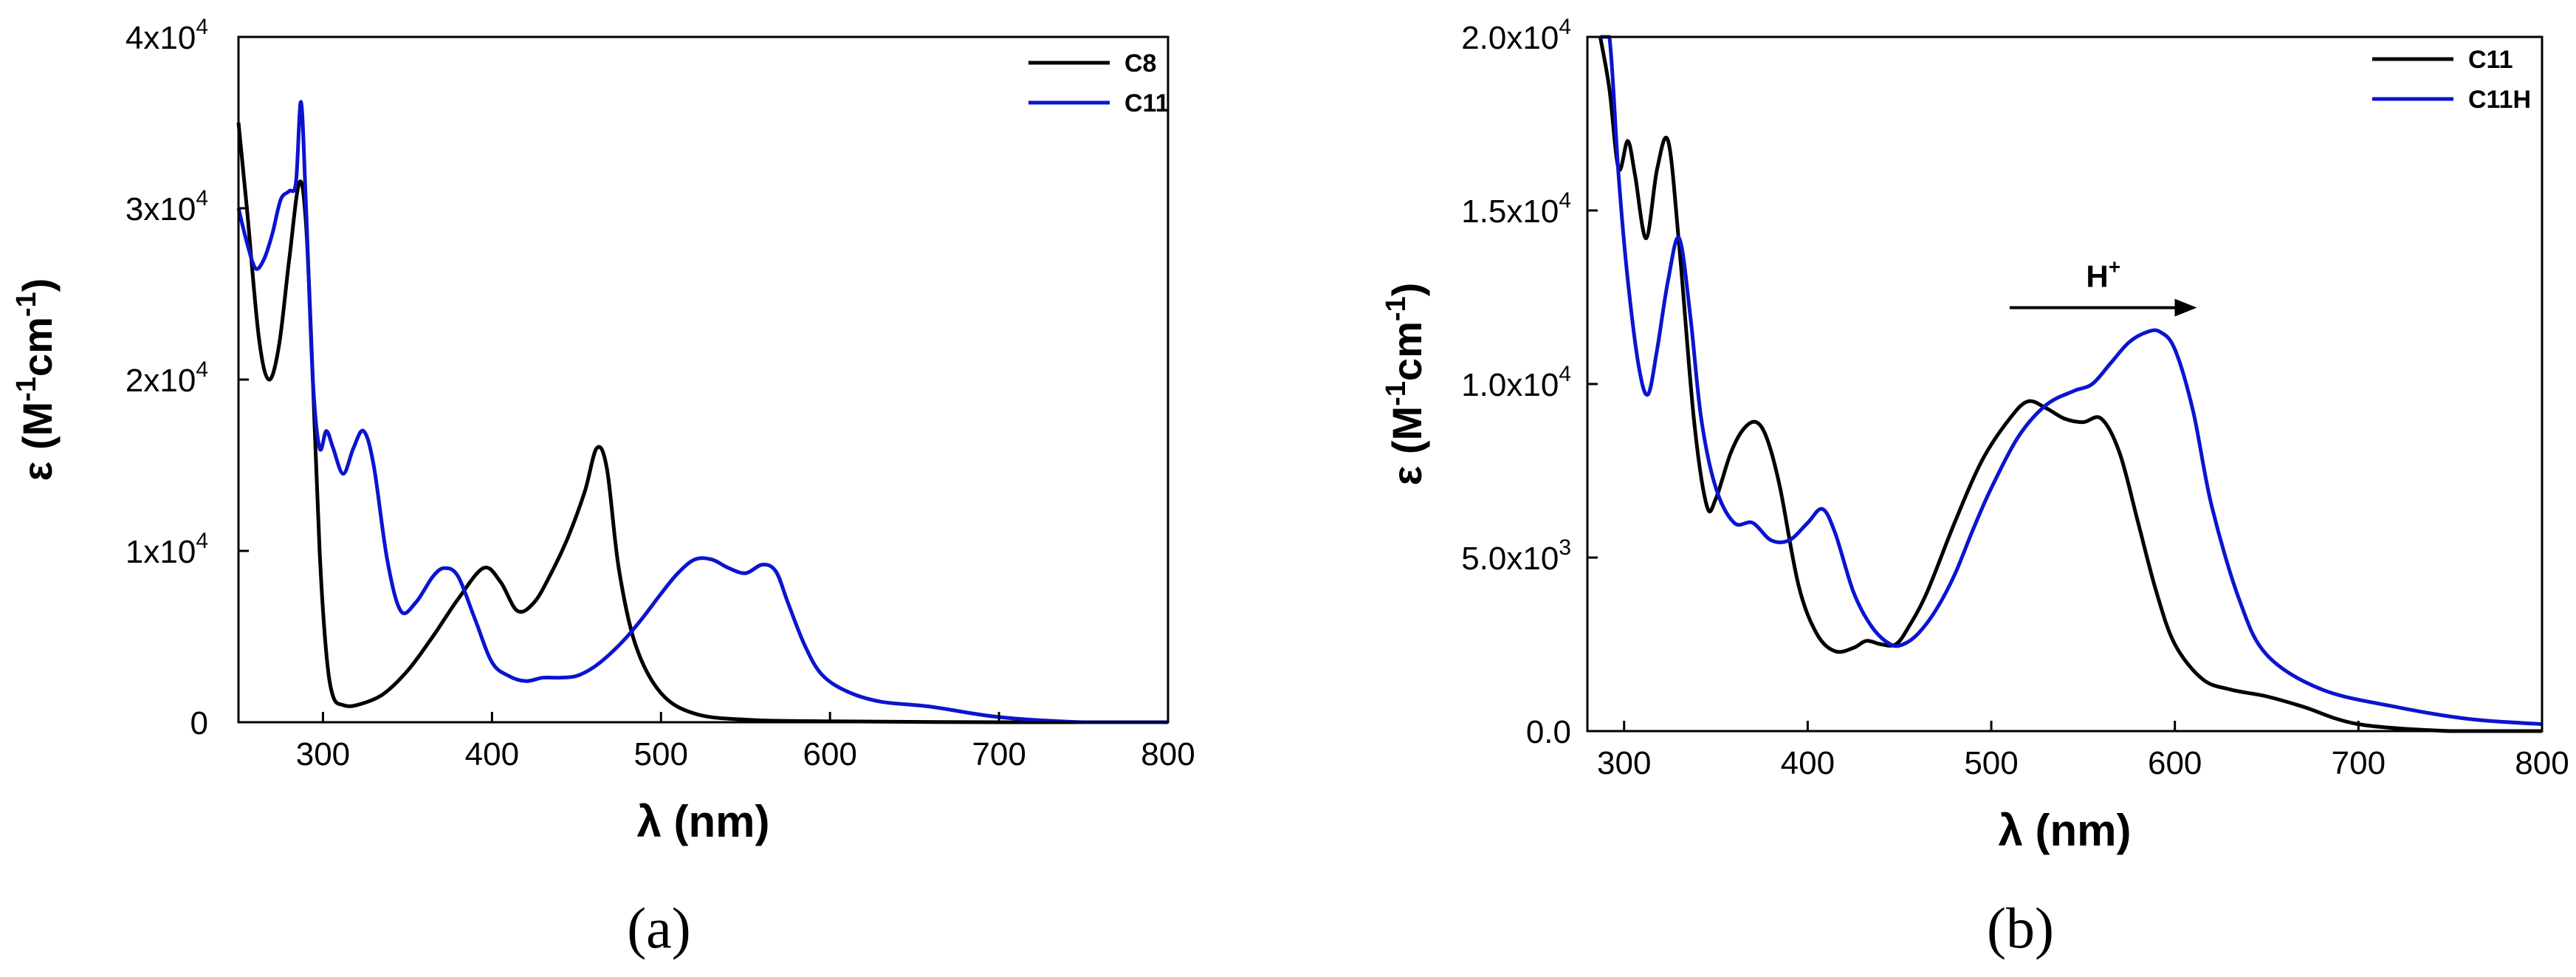  Describe the element at coordinates (1548, 732) in the screenshot. I see `y-tick-label: 0.0` at that location.